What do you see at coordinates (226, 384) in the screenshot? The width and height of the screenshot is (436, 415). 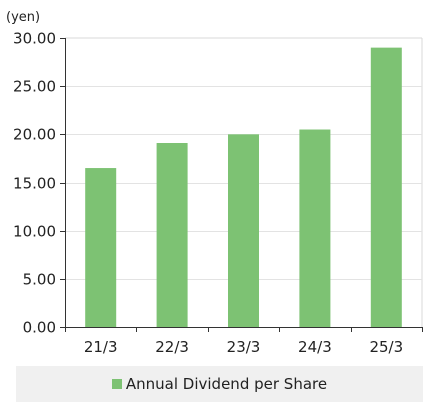 I see `legend-label: Annual Dividend per Share` at bounding box center [226, 384].